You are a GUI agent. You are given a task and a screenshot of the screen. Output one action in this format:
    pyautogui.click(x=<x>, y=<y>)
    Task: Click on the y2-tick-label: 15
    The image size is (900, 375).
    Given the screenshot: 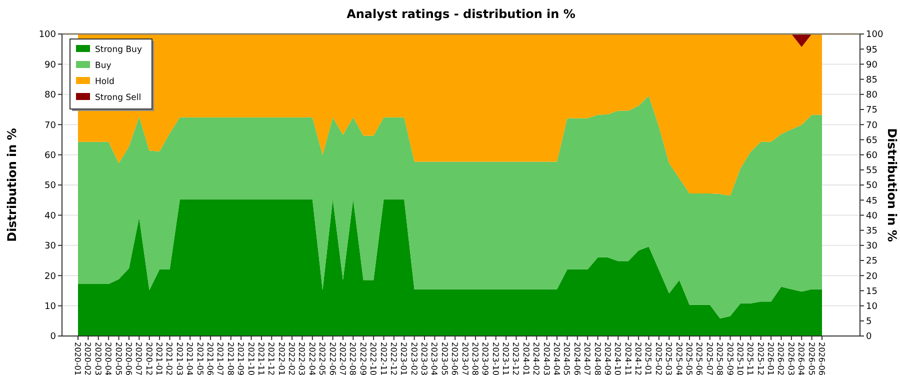 What is the action you would take?
    pyautogui.click(x=872, y=291)
    